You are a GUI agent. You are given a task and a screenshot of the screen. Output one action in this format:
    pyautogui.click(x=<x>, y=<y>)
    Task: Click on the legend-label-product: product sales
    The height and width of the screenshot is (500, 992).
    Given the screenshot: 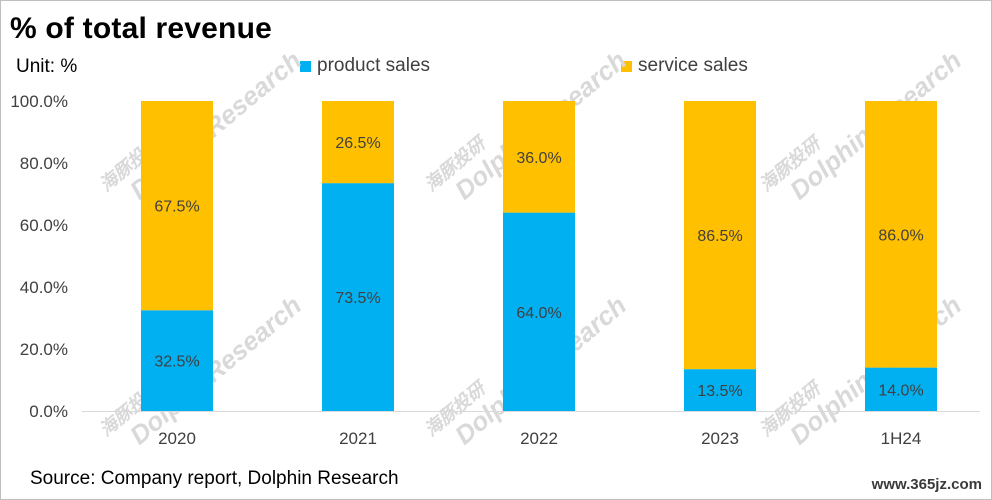 What is the action you would take?
    pyautogui.click(x=374, y=65)
    